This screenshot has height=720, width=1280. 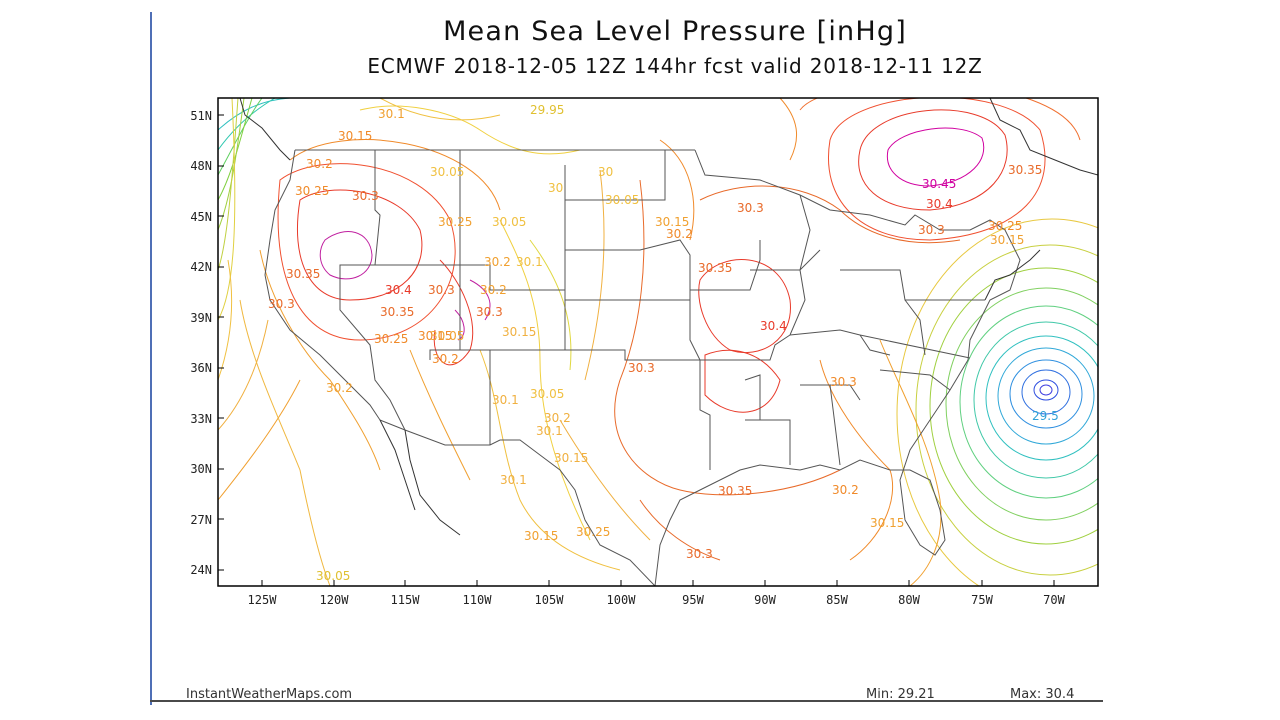 I want to click on lon-label: 115W, so click(x=405, y=600).